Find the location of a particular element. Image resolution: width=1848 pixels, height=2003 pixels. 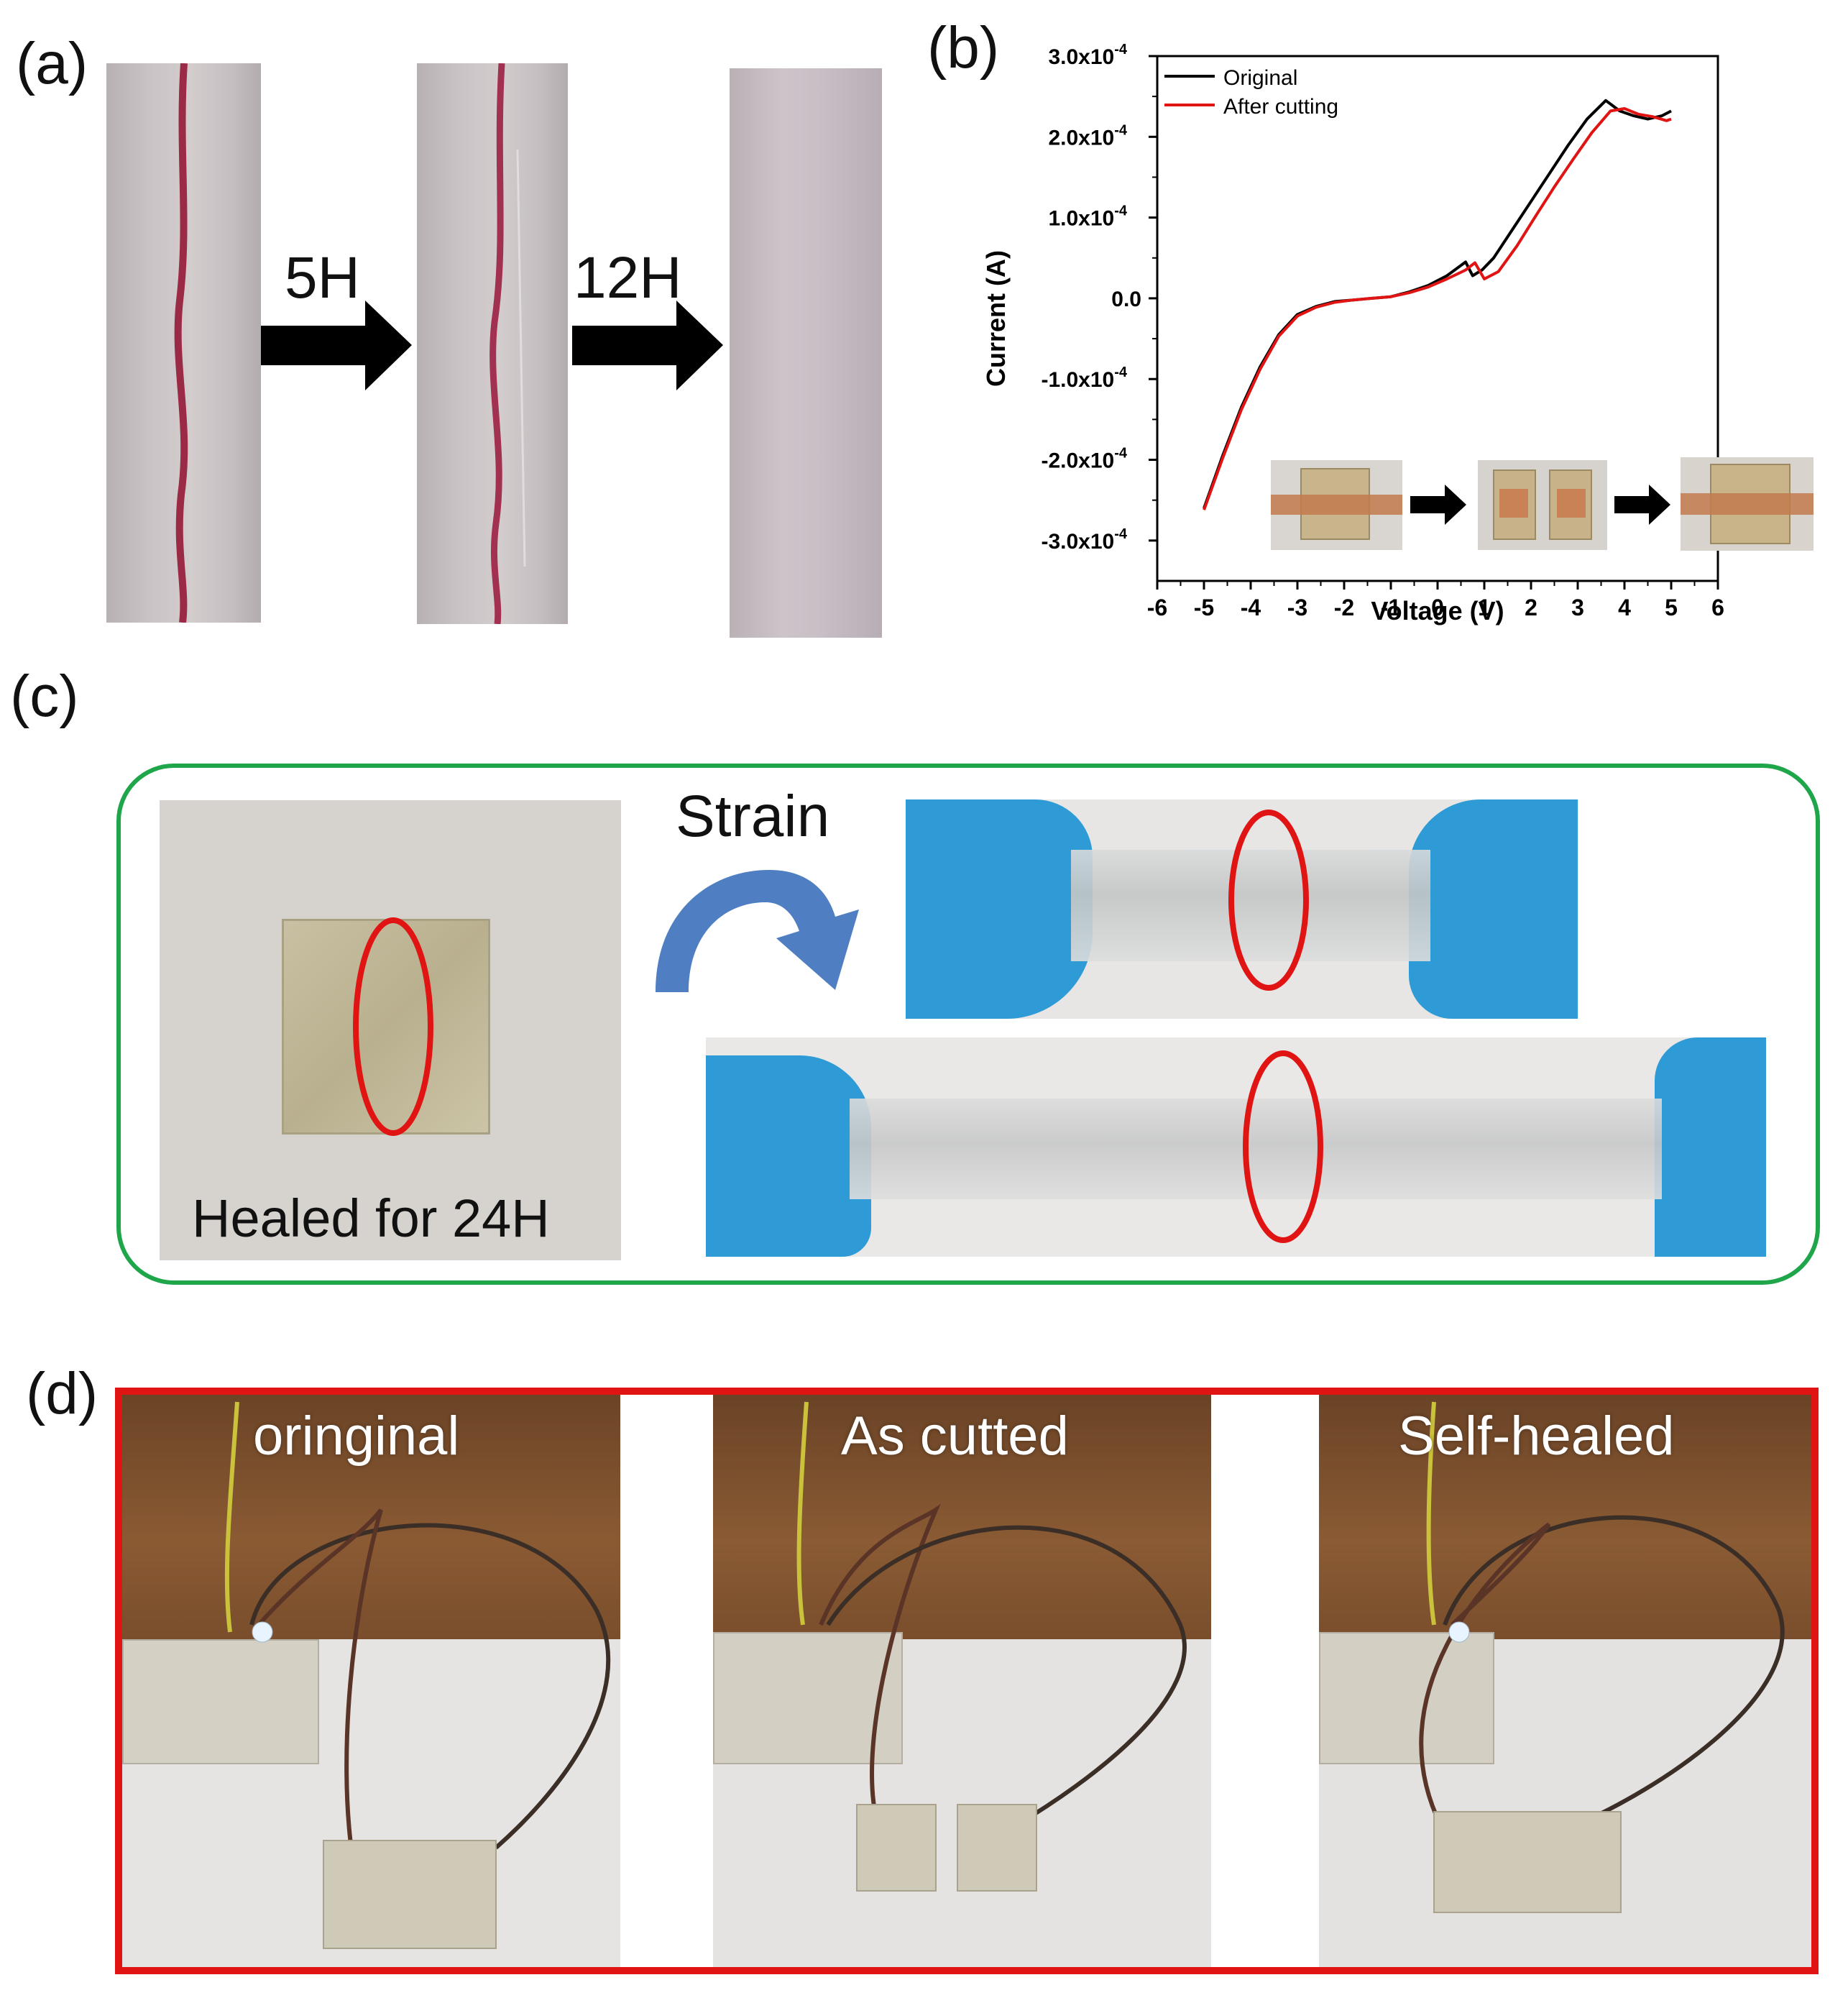

caption-self-healed: Self-healed is located at coordinates (1536, 1436).